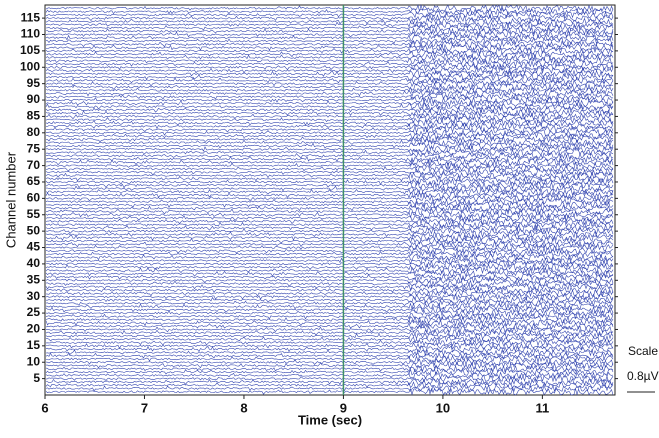 The width and height of the screenshot is (659, 438). Describe the element at coordinates (443, 407) in the screenshot. I see `x-tick-label: 10` at that location.